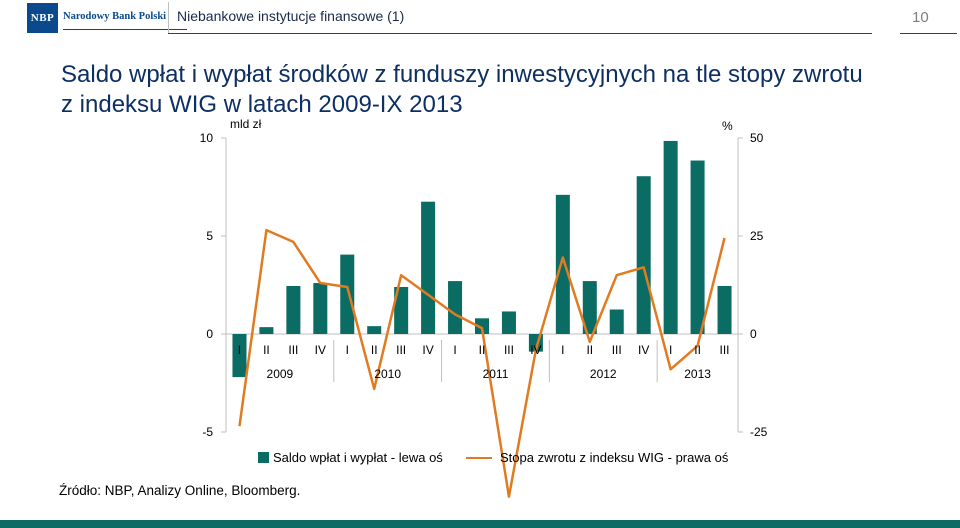 The width and height of the screenshot is (960, 528). What do you see at coordinates (209, 236) in the screenshot?
I see `y-left-tick-label: 5` at bounding box center [209, 236].